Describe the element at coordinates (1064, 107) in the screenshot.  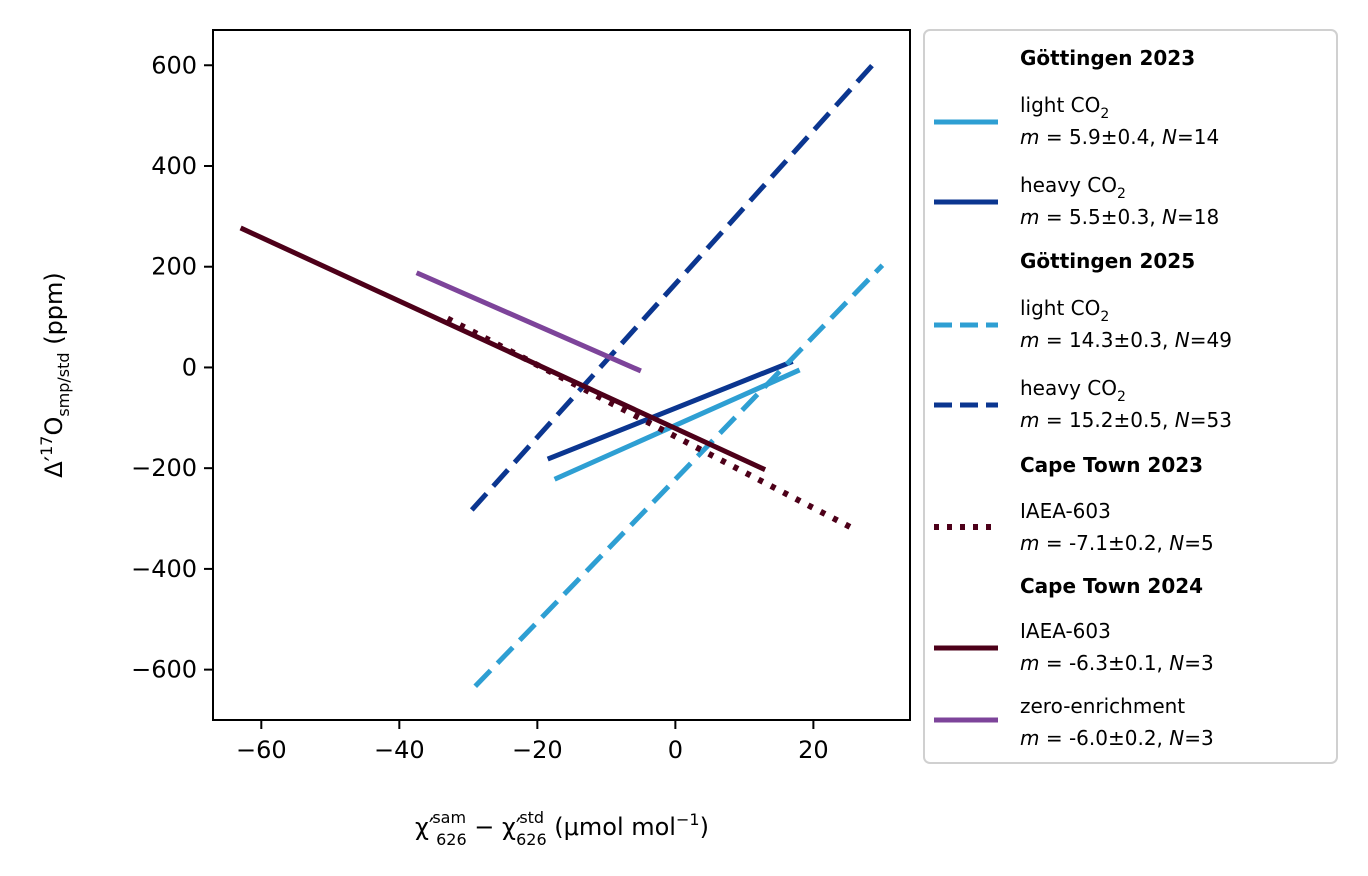
I see `legend-label-light-co2-2023: light CO2` at that location.